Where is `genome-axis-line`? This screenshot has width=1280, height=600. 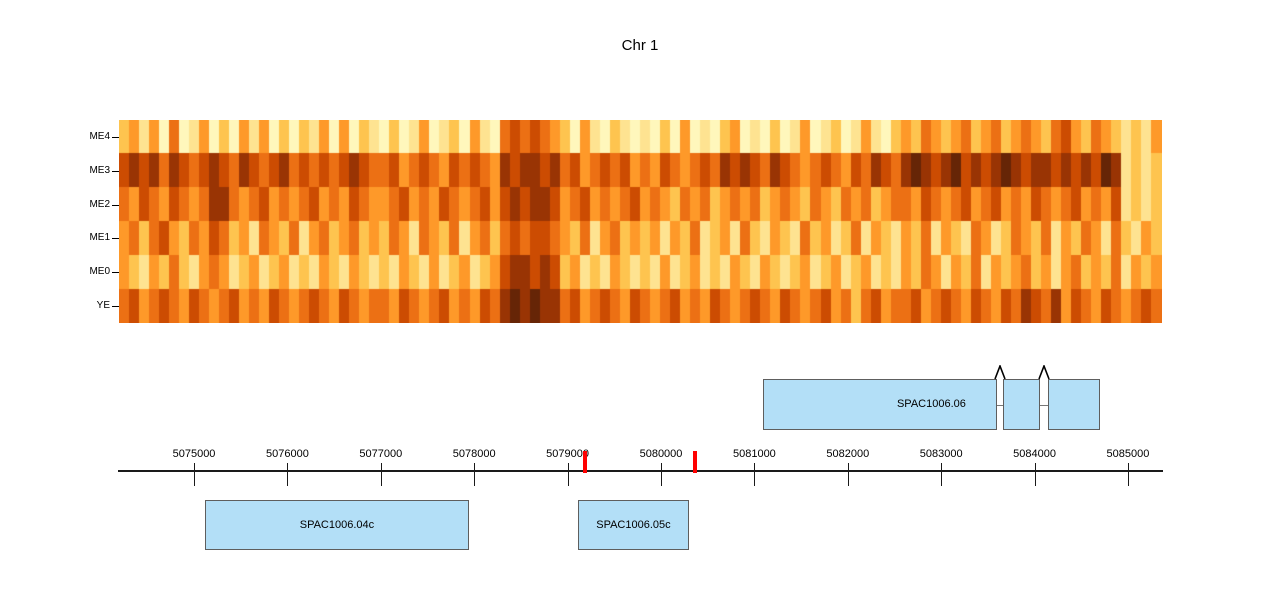
genome-axis-line is located at coordinates (640, 471).